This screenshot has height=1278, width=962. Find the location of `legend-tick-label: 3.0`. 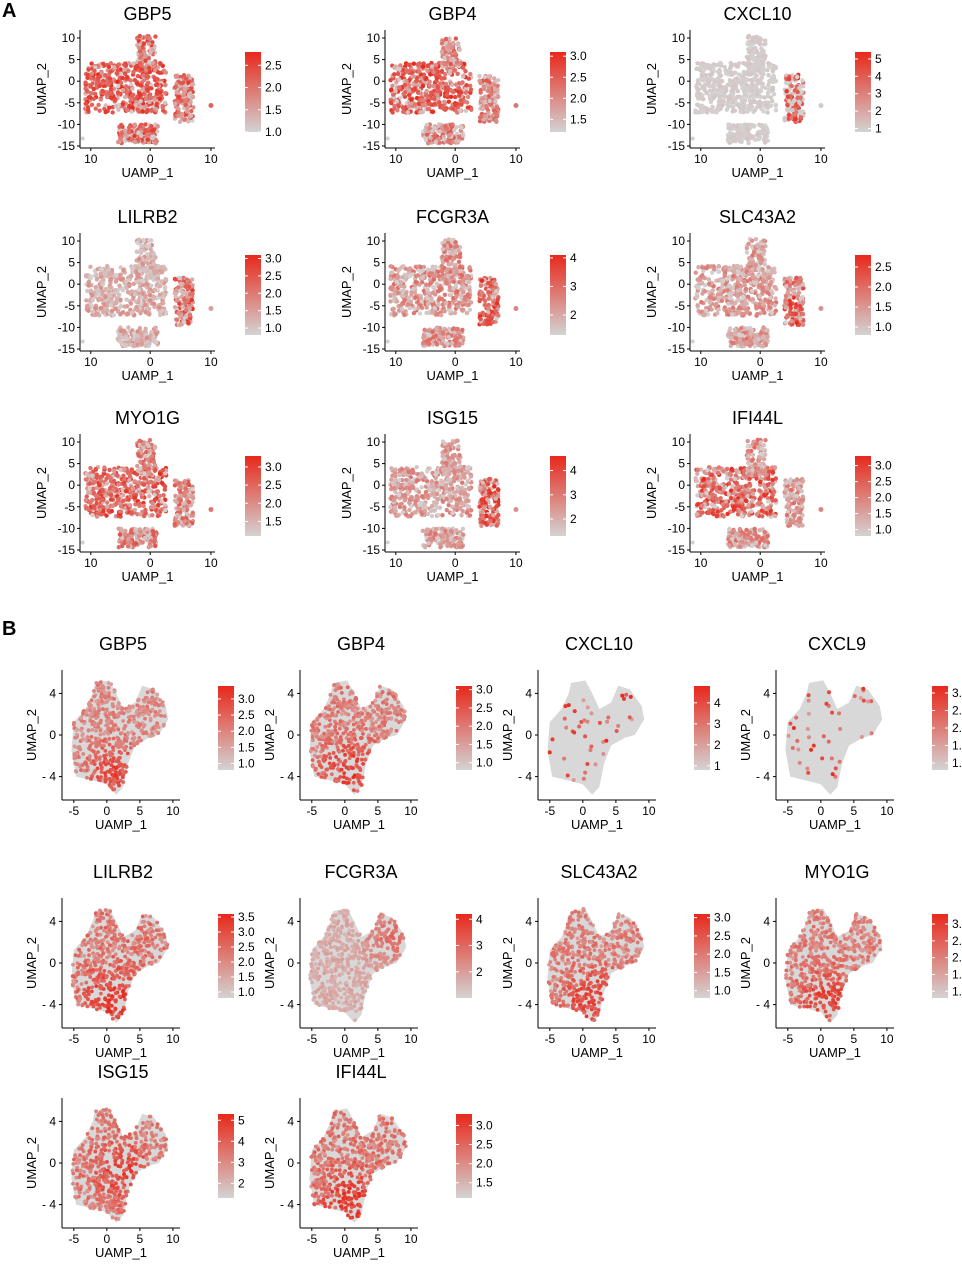

legend-tick-label: 3.0 is located at coordinates (578, 56).